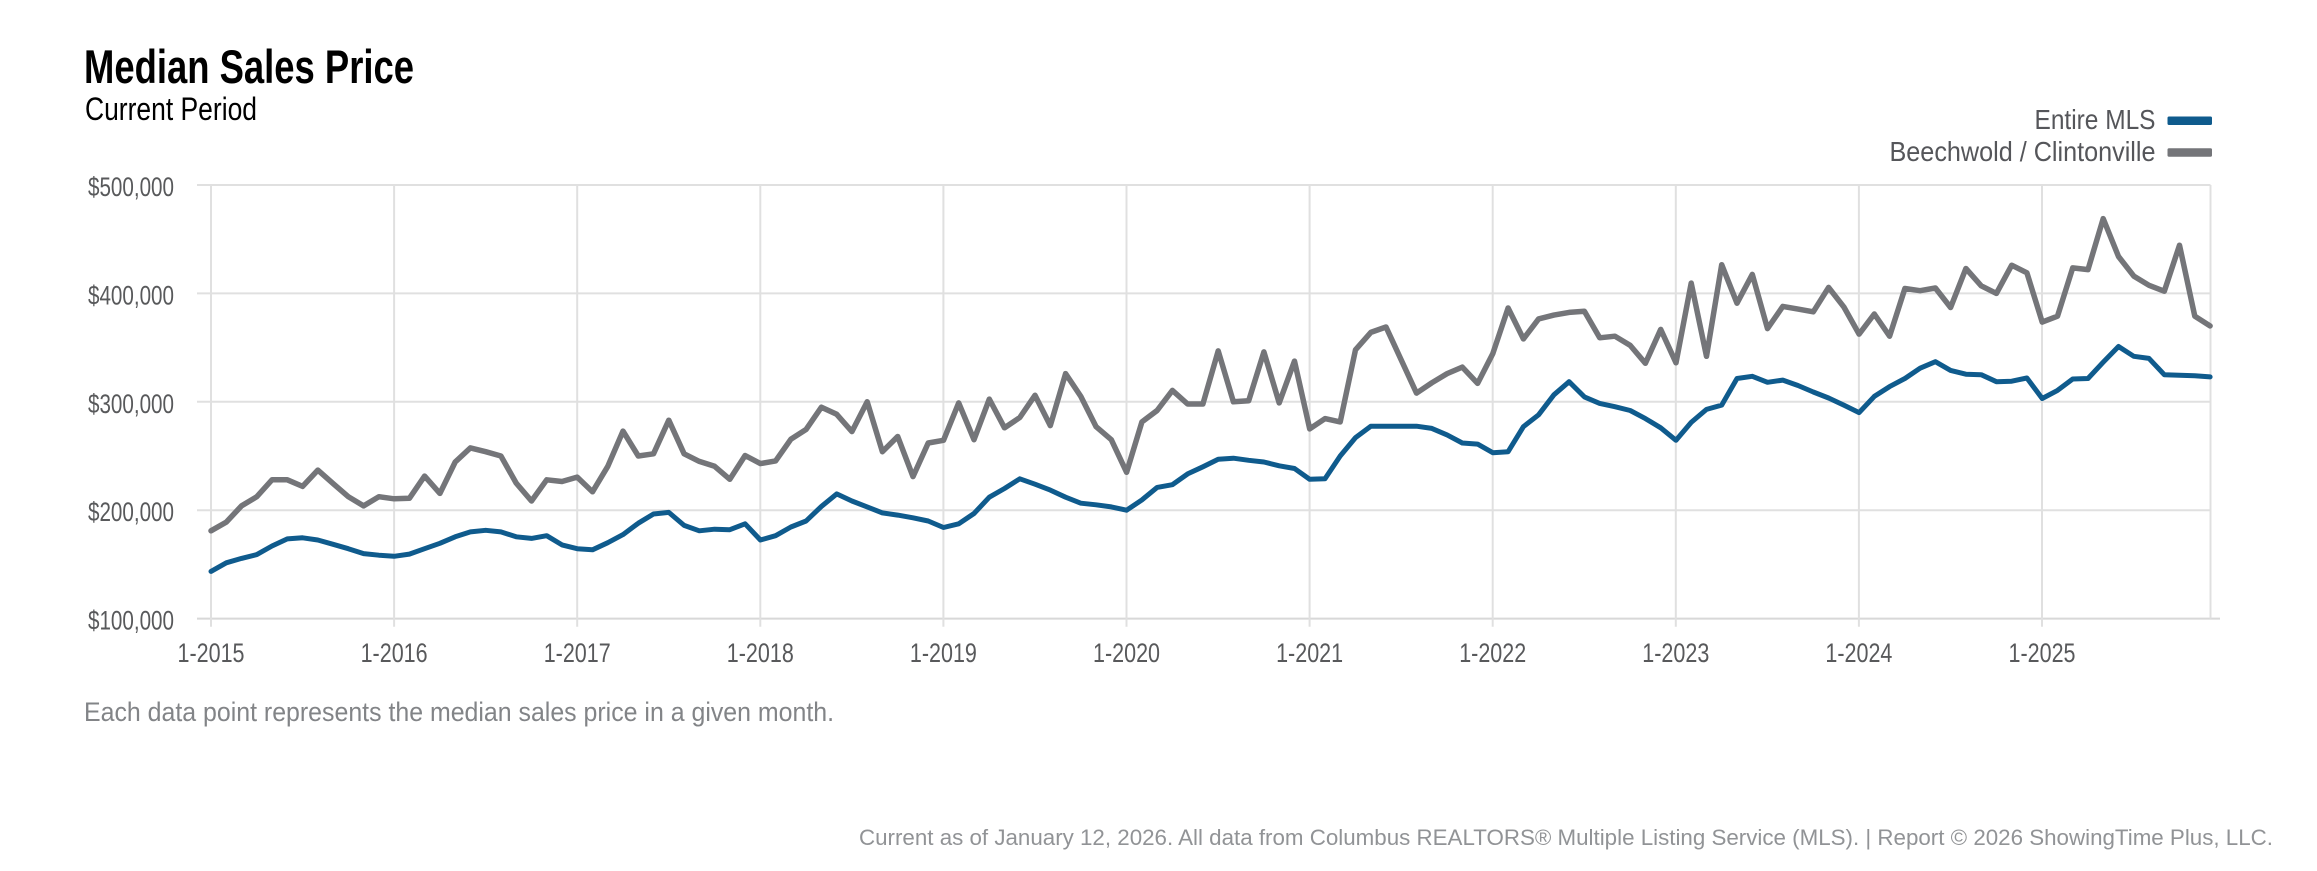 Image resolution: width=2317 pixels, height=871 pixels. What do you see at coordinates (577, 653) in the screenshot?
I see `svg-text: 1-2017` at bounding box center [577, 653].